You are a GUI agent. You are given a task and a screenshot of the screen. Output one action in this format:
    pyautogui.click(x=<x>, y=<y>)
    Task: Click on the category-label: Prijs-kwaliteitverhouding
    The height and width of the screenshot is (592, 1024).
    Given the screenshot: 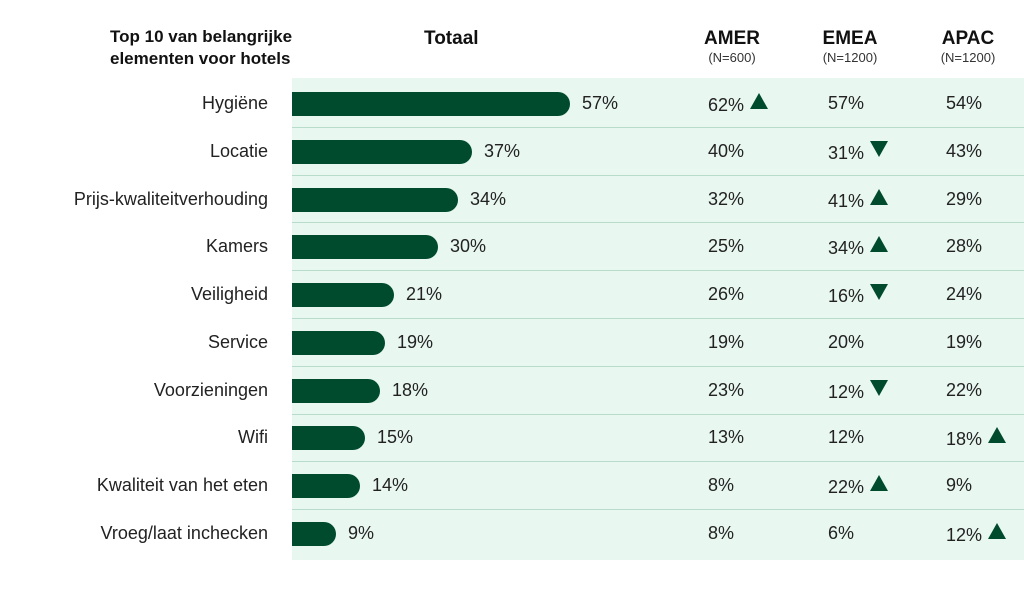 What is the action you would take?
    pyautogui.click(x=170, y=199)
    